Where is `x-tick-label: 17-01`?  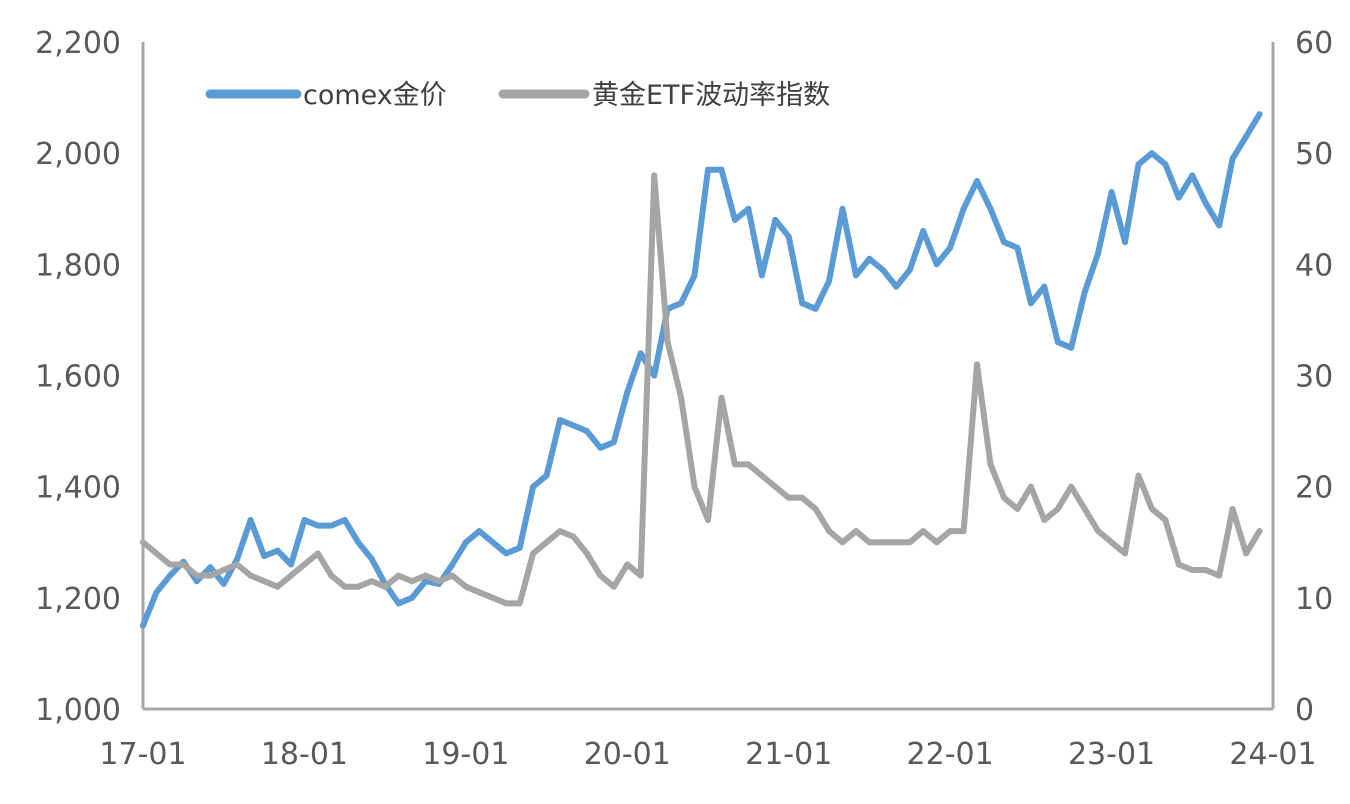 x-tick-label: 17-01 is located at coordinates (142, 754).